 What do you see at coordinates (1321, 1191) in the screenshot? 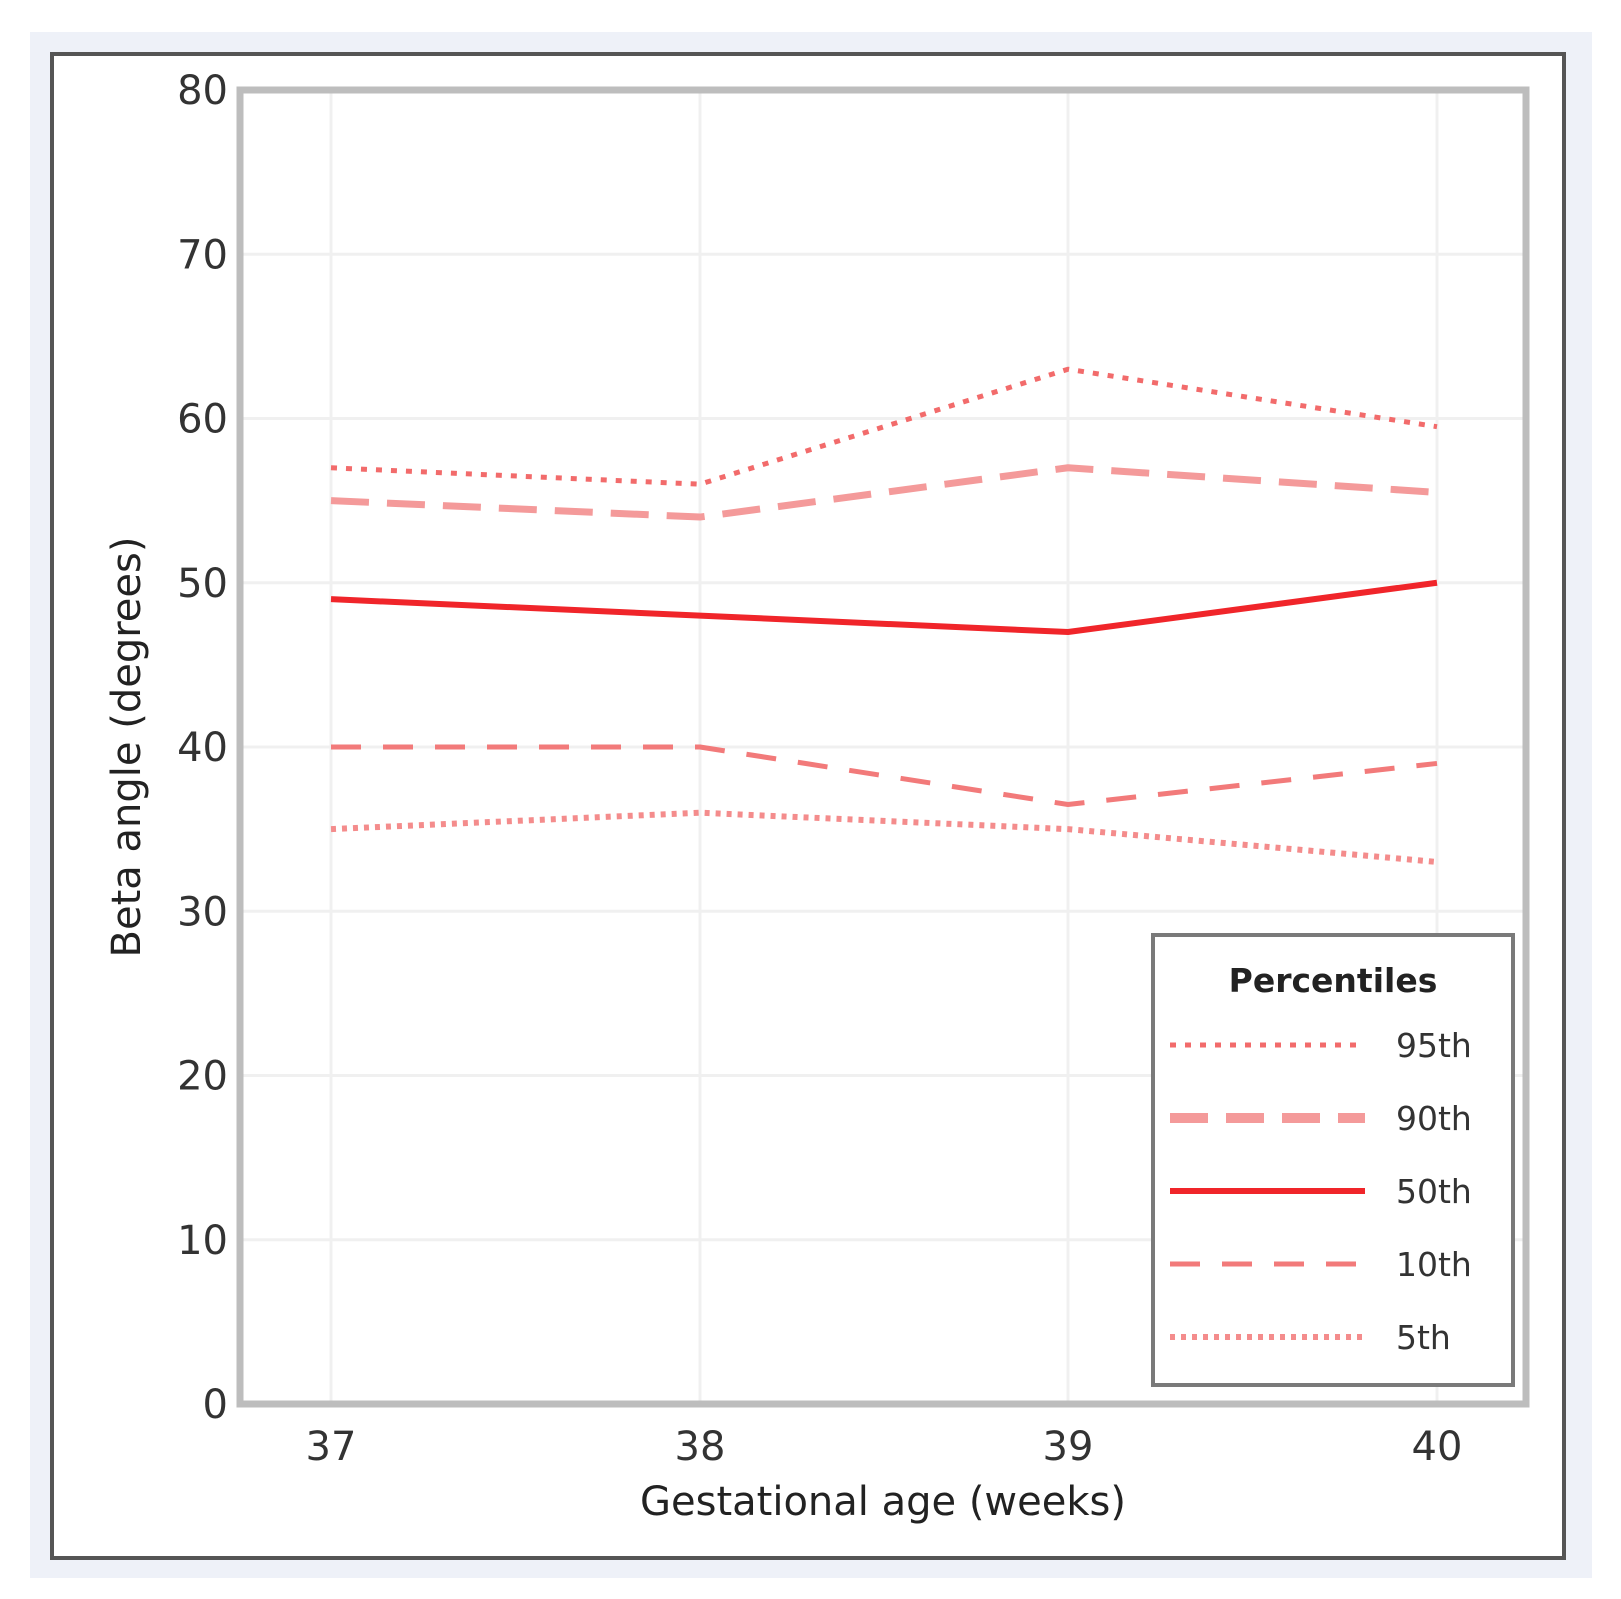
I see `legend-items: 95th 90th 50th 10th 5th` at bounding box center [1321, 1191].